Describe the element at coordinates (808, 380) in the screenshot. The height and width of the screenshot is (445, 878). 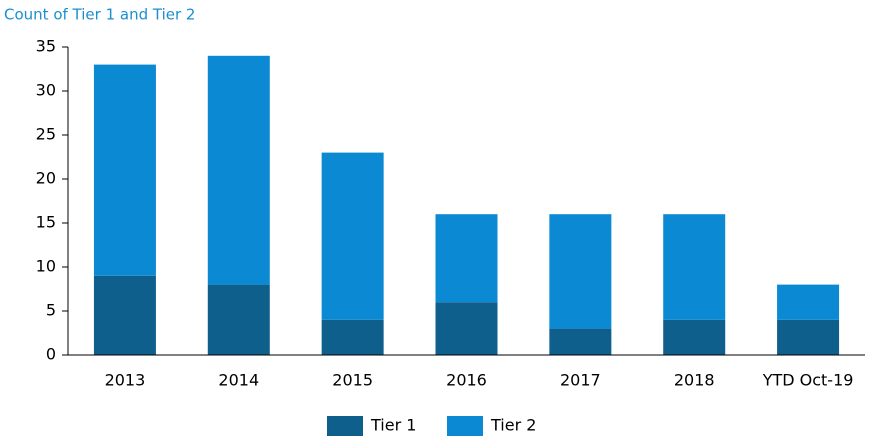
I see `x-tick-label: YTD Oct-19` at that location.